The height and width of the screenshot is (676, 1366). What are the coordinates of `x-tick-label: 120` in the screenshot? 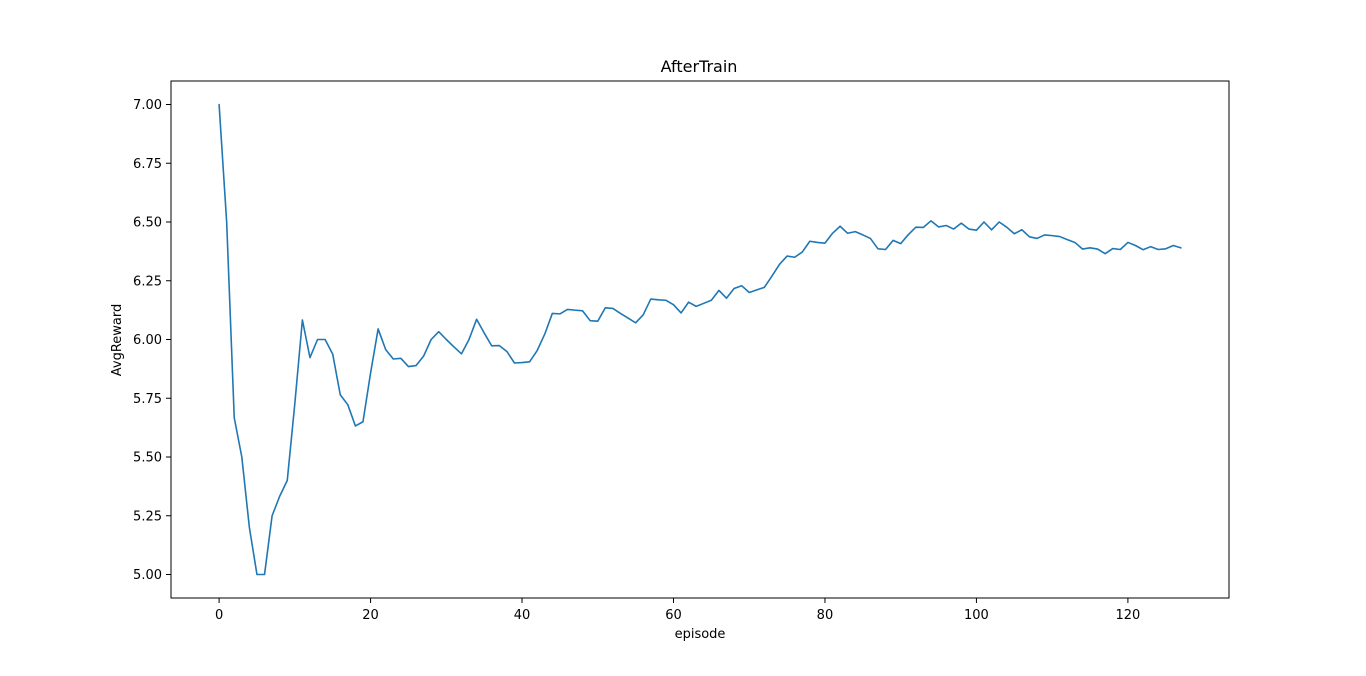 It's located at (1127, 615).